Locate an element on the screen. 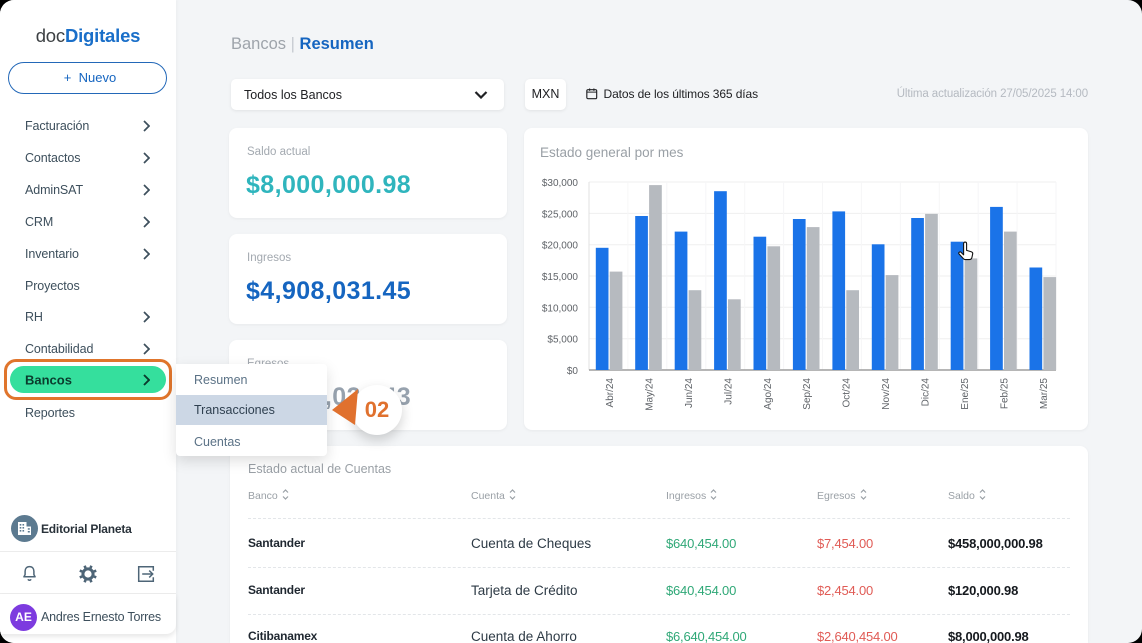 The height and width of the screenshot is (643, 1142). svg-text: Sep/24 is located at coordinates (807, 394).